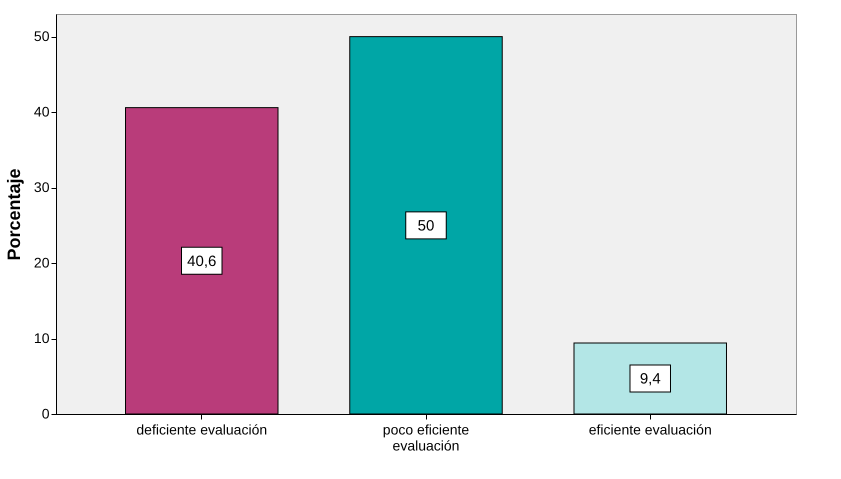 This screenshot has width=841, height=479. Describe the element at coordinates (46, 414) in the screenshot. I see `y-tick-label: 0` at that location.